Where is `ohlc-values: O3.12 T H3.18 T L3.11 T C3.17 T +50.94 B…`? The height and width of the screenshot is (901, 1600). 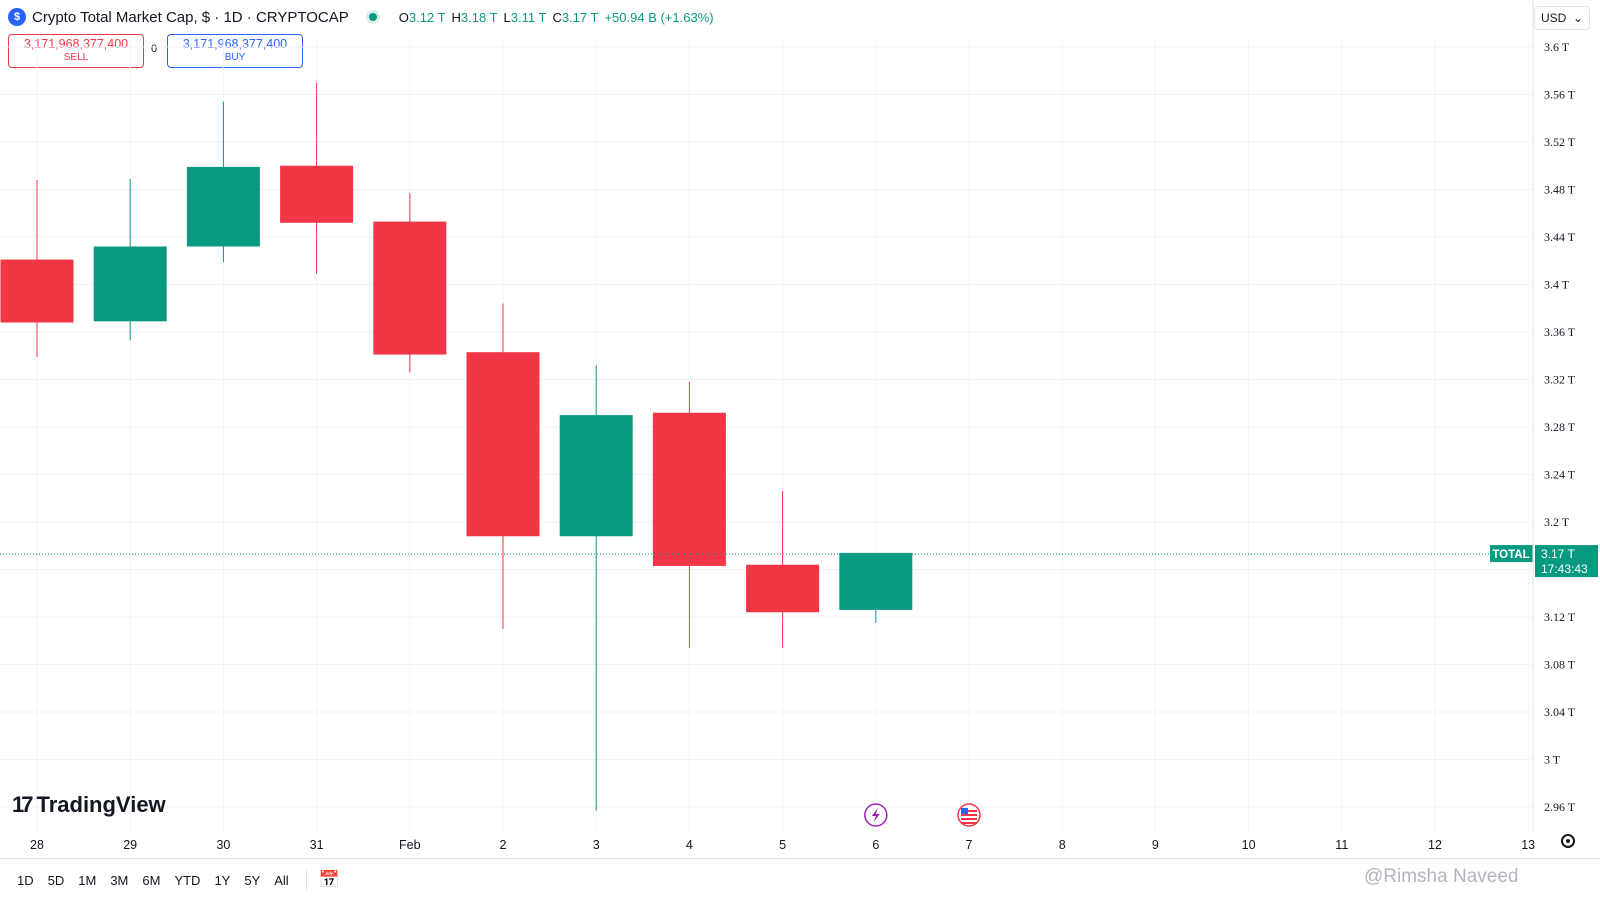
ohlc-values: O3.12 T H3.18 T L3.11 T C3.17 T +50.94 B… is located at coordinates (556, 17).